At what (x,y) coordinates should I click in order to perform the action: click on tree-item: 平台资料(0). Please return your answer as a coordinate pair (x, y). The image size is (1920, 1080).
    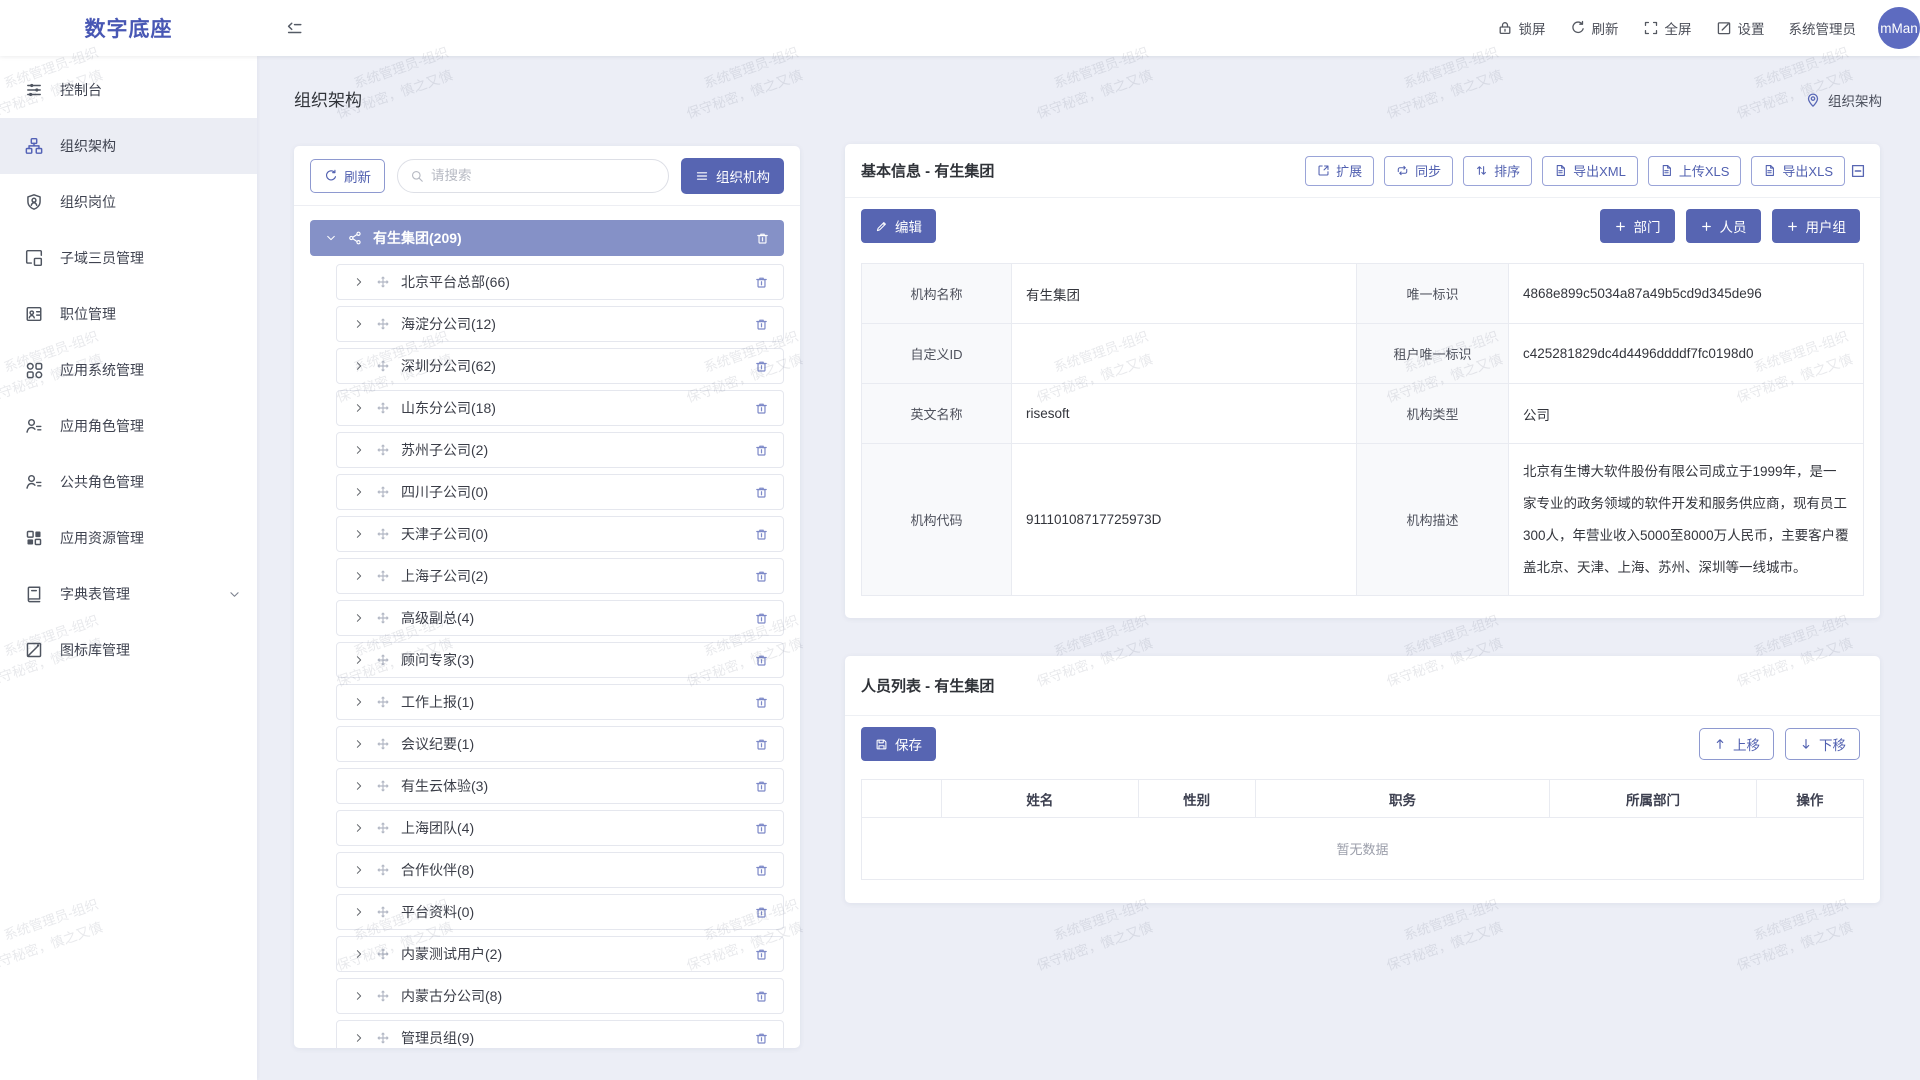
    Looking at the image, I should click on (560, 912).